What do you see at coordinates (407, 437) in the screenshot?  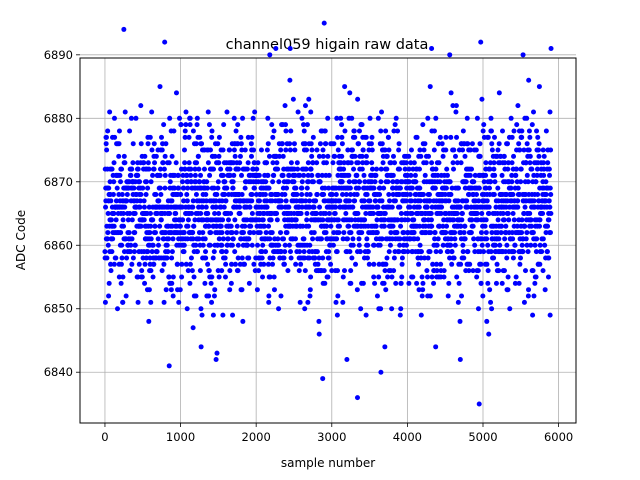 I see `x-tick-label: 4000` at bounding box center [407, 437].